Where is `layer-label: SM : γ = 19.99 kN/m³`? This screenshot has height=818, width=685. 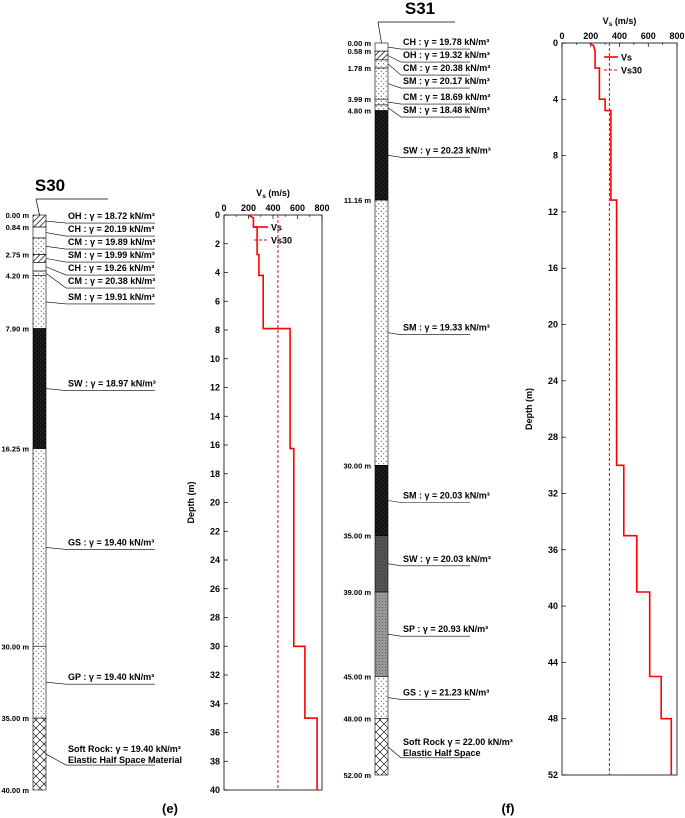 layer-label: SM : γ = 19.99 kN/m³ is located at coordinates (111, 255).